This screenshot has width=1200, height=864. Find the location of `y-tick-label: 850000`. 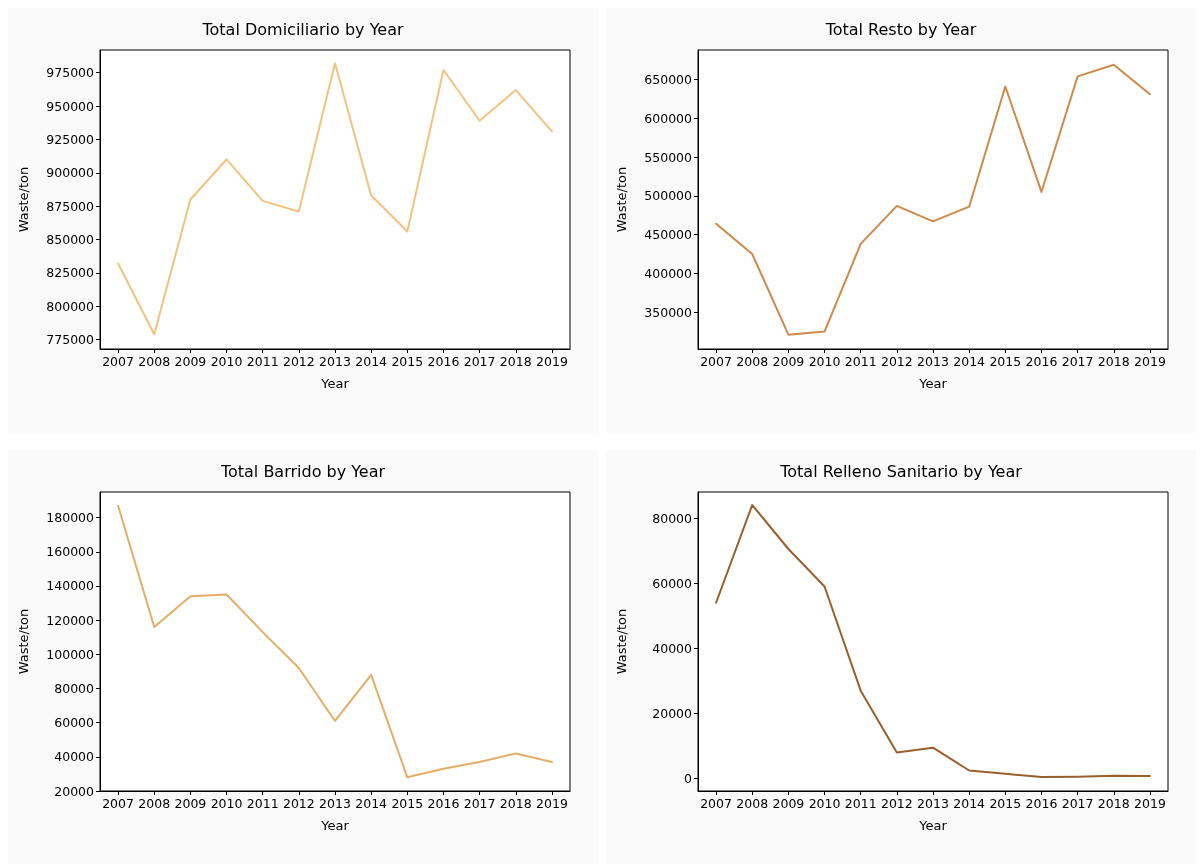

y-tick-label: 850000 is located at coordinates (70, 240).